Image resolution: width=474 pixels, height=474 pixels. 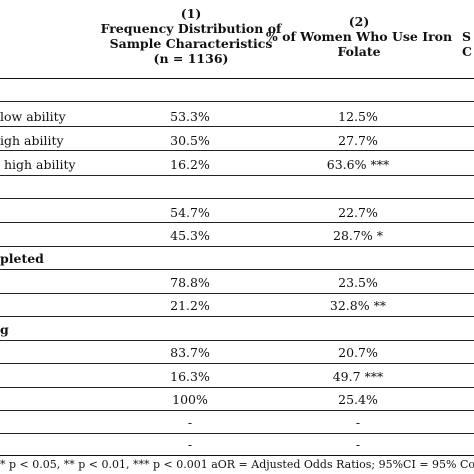 What do you see at coordinates (358, 376) in the screenshot?
I see `iron-folate-cell: 49.7 ***` at bounding box center [358, 376].